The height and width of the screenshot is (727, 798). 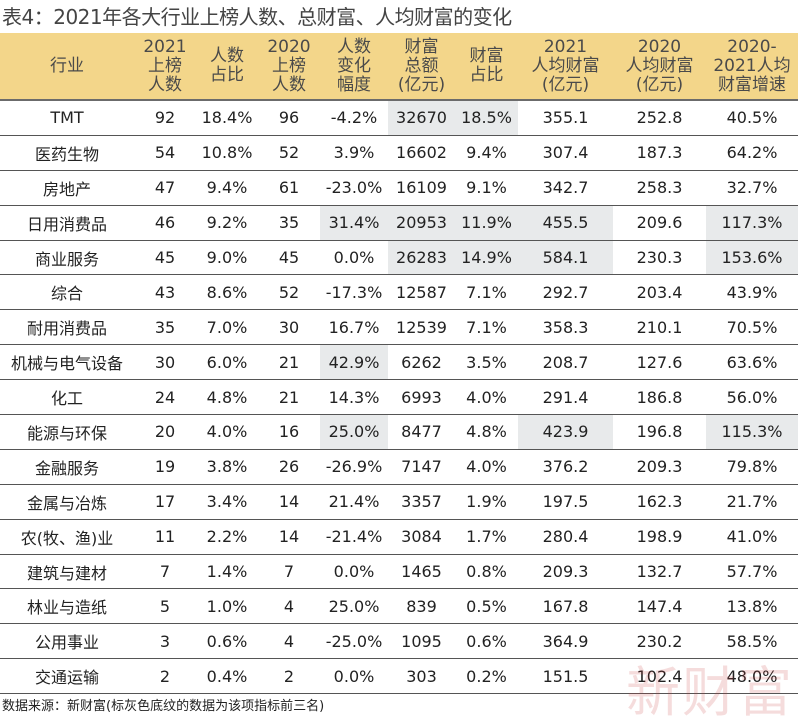 I want to click on table-cell: 196.8, so click(x=659, y=432).